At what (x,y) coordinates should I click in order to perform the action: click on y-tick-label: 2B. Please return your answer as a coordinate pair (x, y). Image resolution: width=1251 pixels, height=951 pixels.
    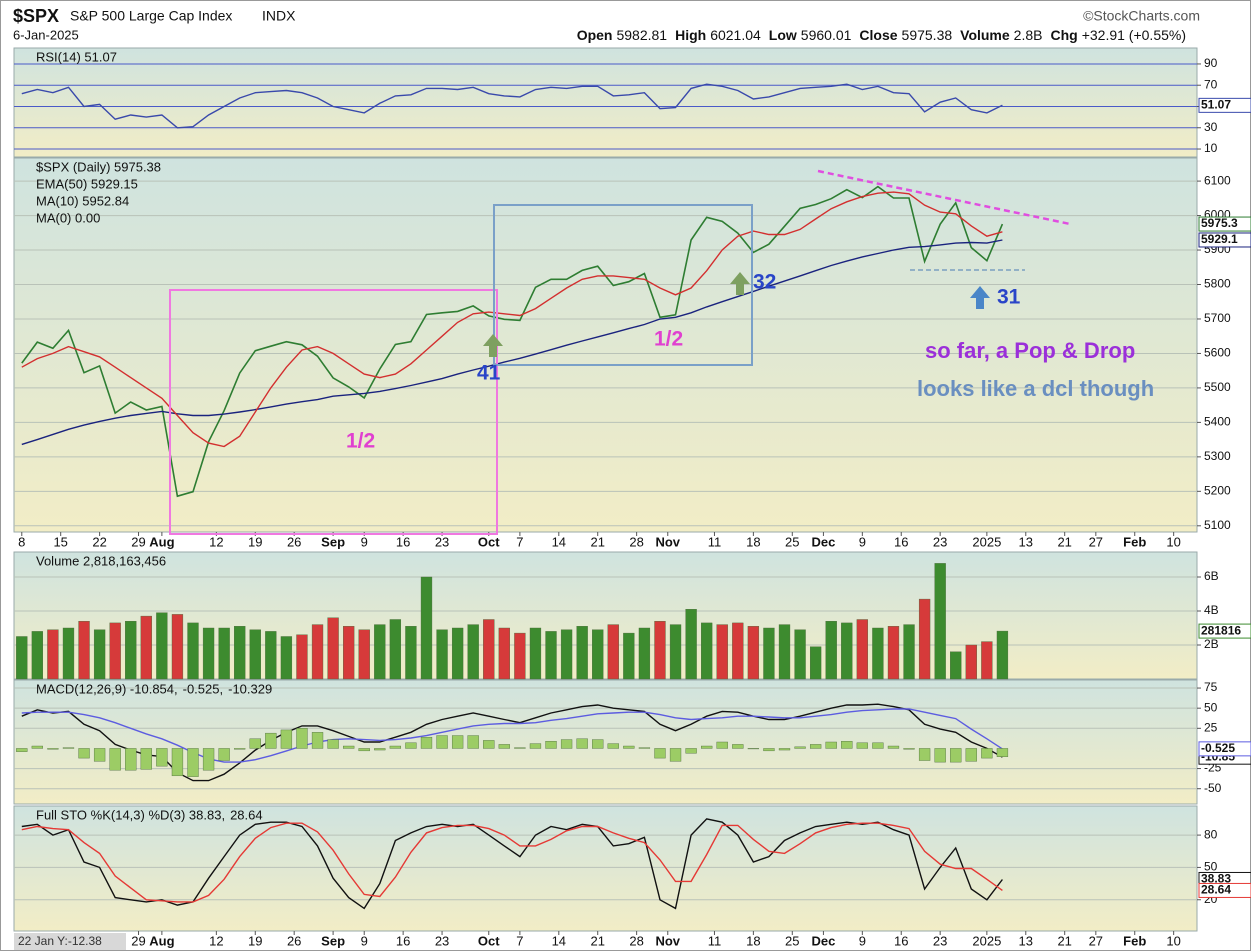
    Looking at the image, I should click on (1211, 644).